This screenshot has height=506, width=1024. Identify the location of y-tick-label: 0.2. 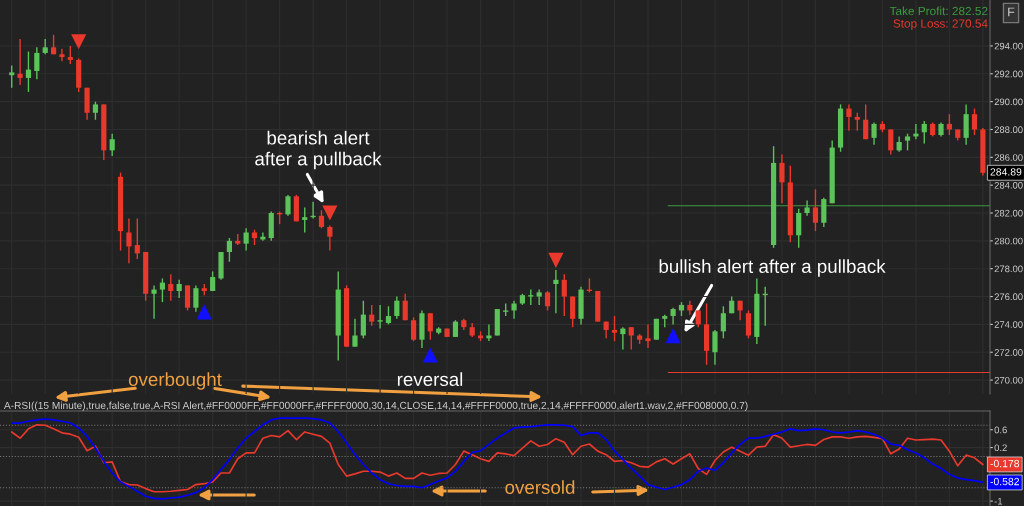
(1000, 448).